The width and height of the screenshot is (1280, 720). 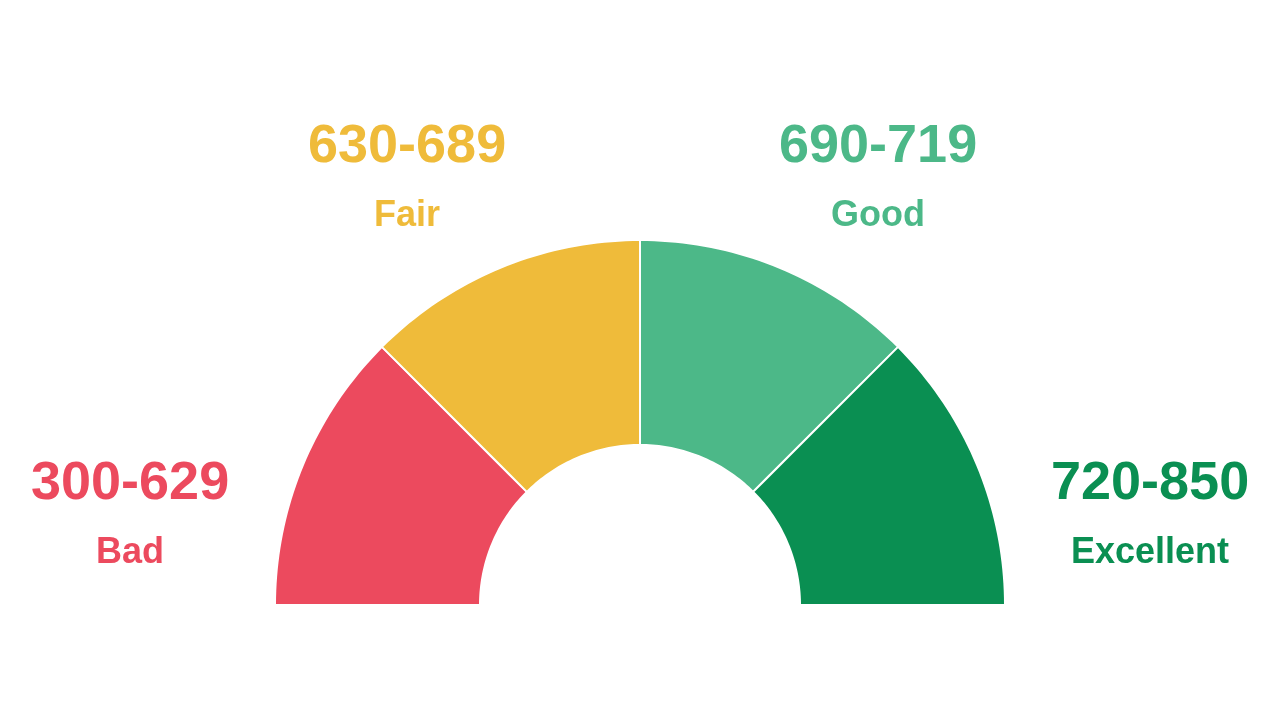 I want to click on data-label: 630-689, so click(x=407, y=143).